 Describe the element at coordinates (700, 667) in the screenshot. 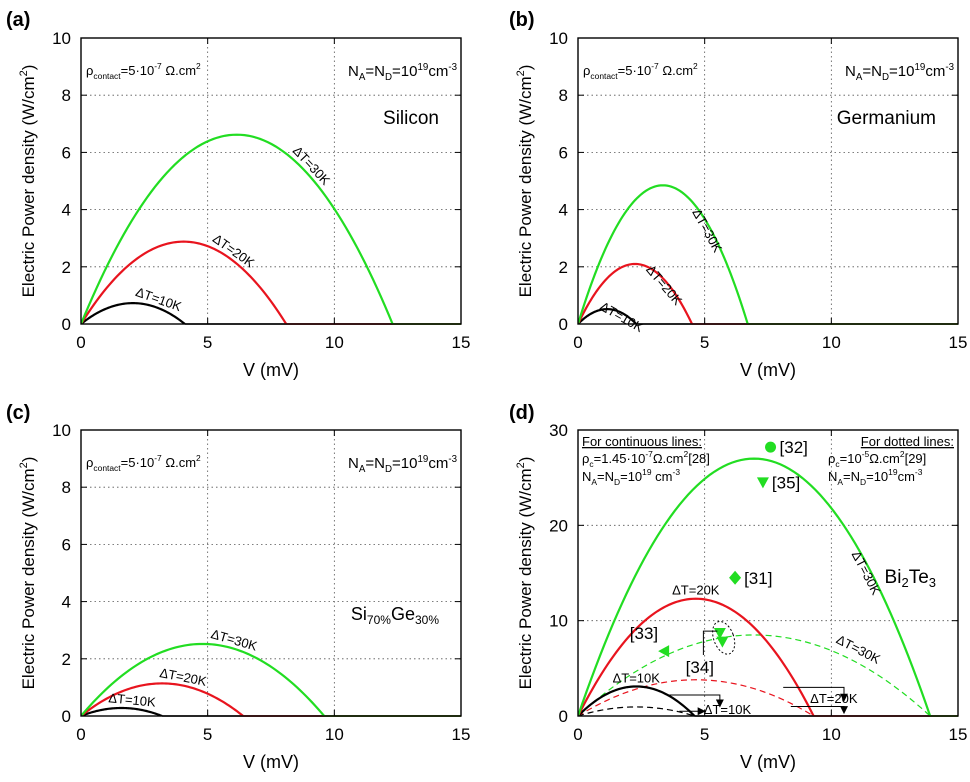

I see `point-label: [34]` at that location.